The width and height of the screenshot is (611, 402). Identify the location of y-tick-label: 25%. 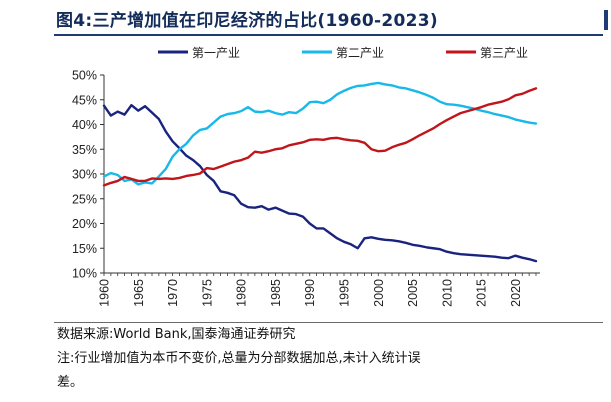
(84, 199).